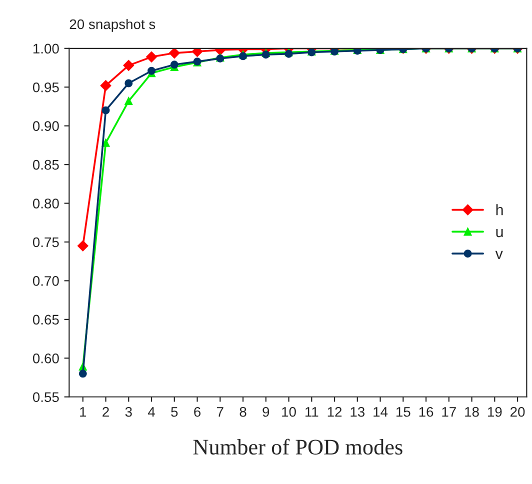  What do you see at coordinates (45, 203) in the screenshot?
I see `y-tick-label: 0.80` at bounding box center [45, 203].